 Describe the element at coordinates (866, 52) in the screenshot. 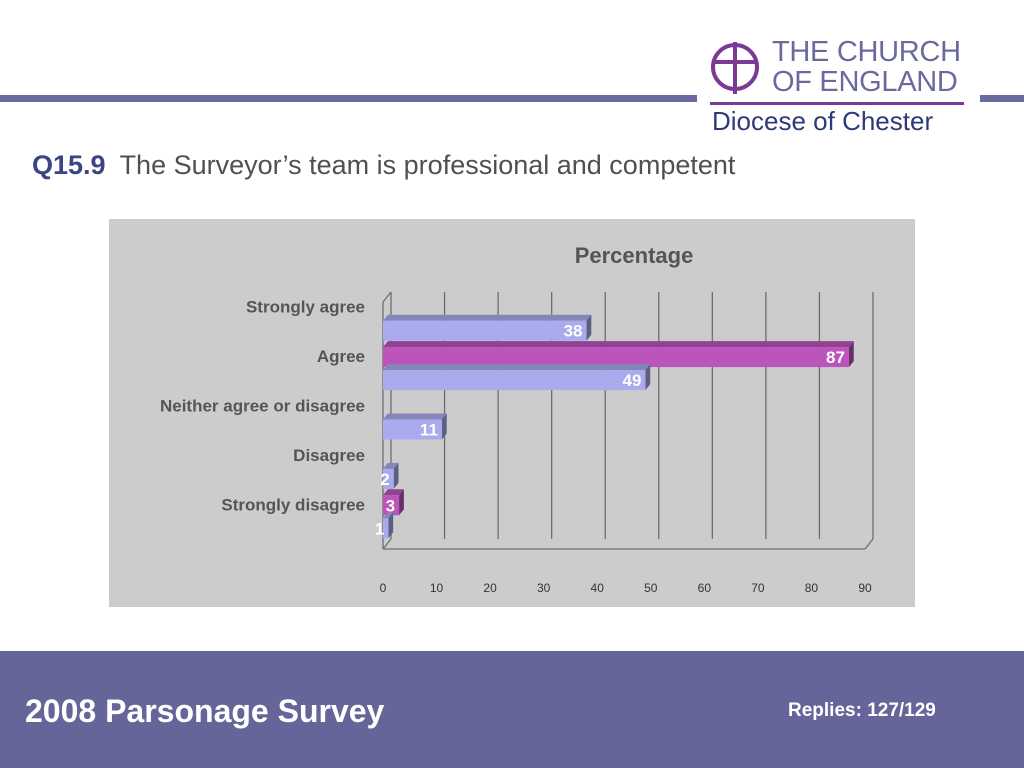

I see `logo-line-1: THE CHURCH` at that location.